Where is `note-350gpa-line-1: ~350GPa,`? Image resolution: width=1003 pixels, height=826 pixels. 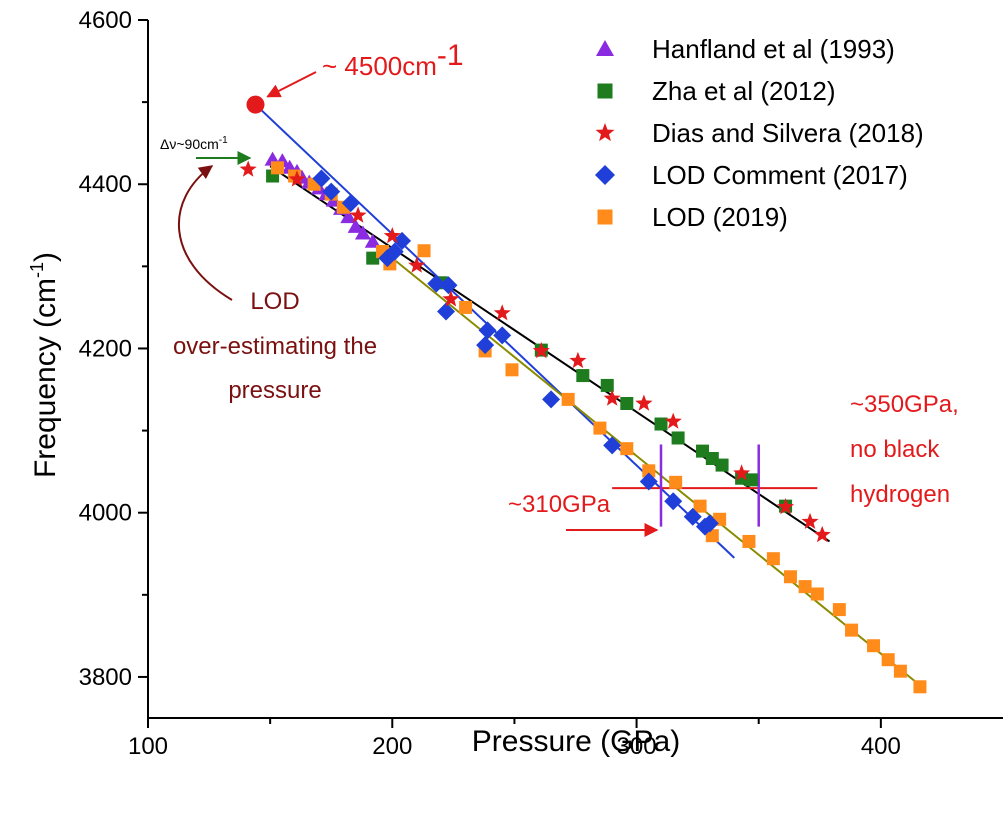 note-350gpa-line-1: ~350GPa, is located at coordinates (904, 404).